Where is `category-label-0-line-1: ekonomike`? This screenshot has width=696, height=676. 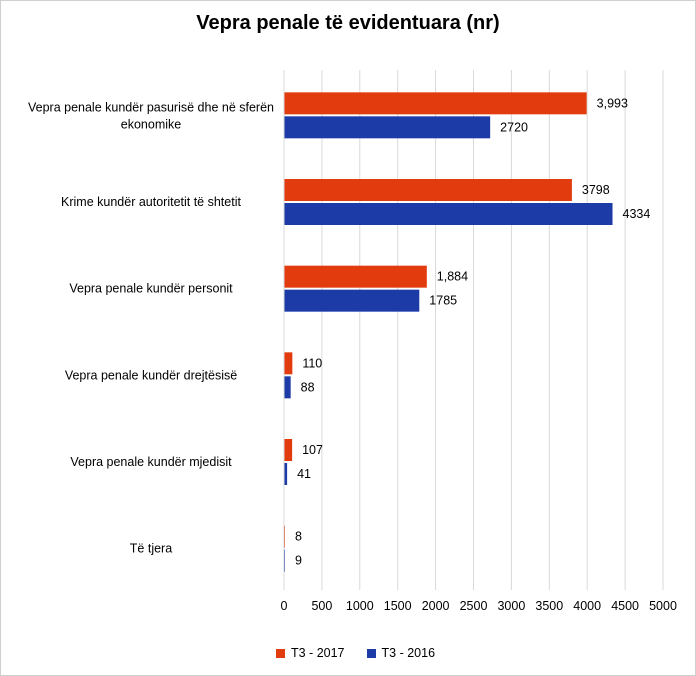 category-label-0-line-1: ekonomike is located at coordinates (151, 124).